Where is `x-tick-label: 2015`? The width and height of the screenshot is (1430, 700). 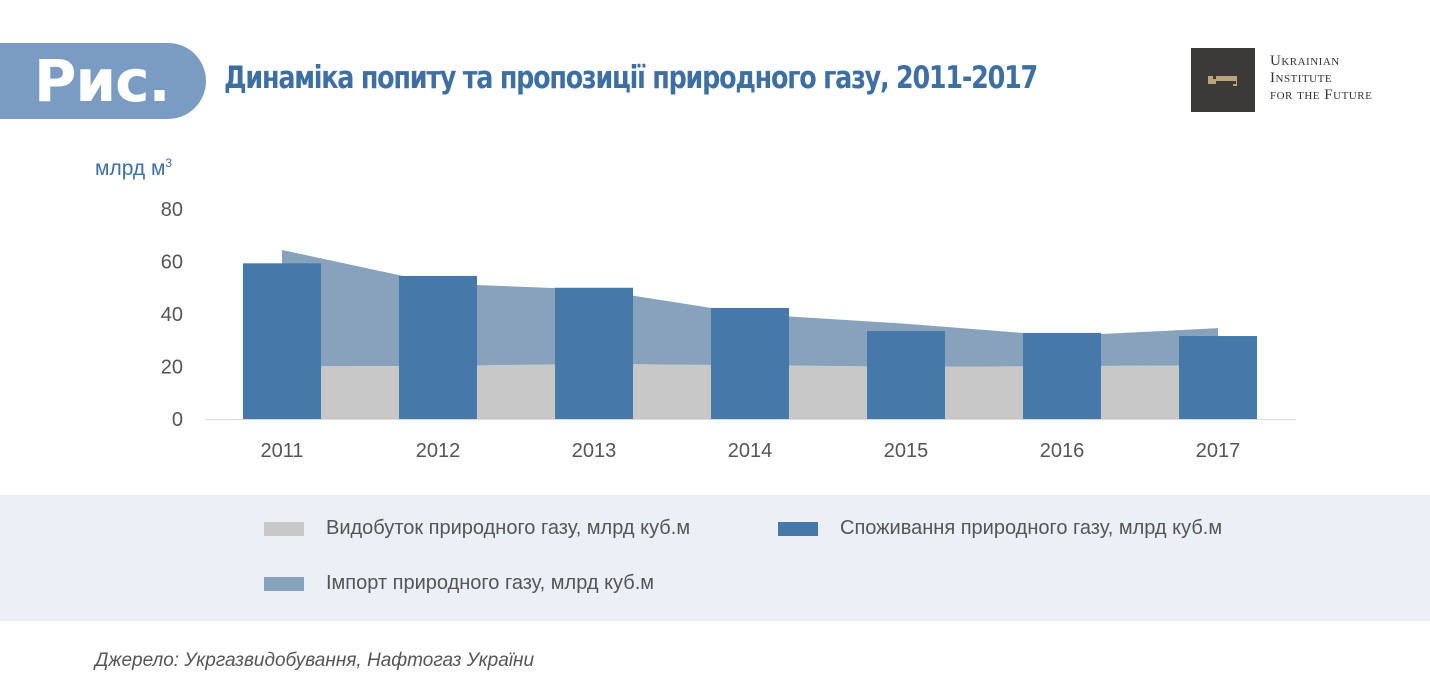 x-tick-label: 2015 is located at coordinates (906, 451).